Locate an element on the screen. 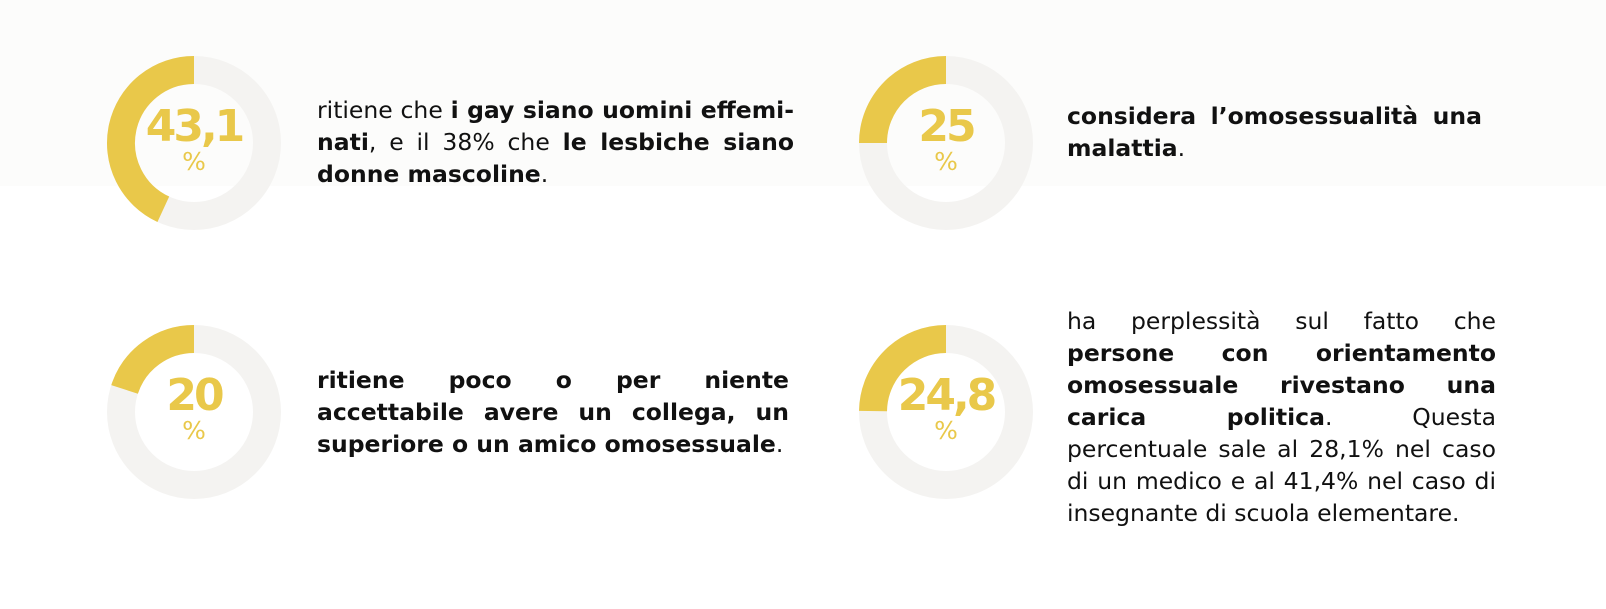 Image resolution: width=1606 pixels, height=609 pixels. description-segment: le lesbiche siano donne mascoline is located at coordinates (555, 158).